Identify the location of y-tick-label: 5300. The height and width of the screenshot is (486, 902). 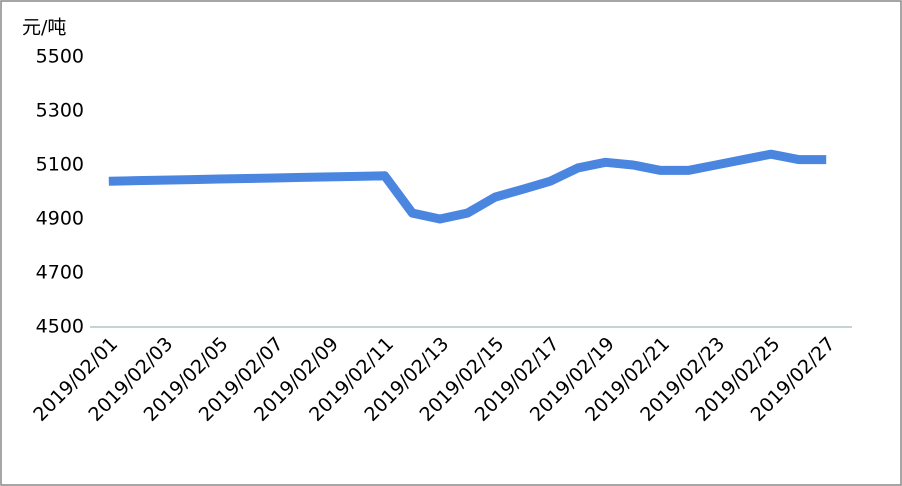
(60, 111).